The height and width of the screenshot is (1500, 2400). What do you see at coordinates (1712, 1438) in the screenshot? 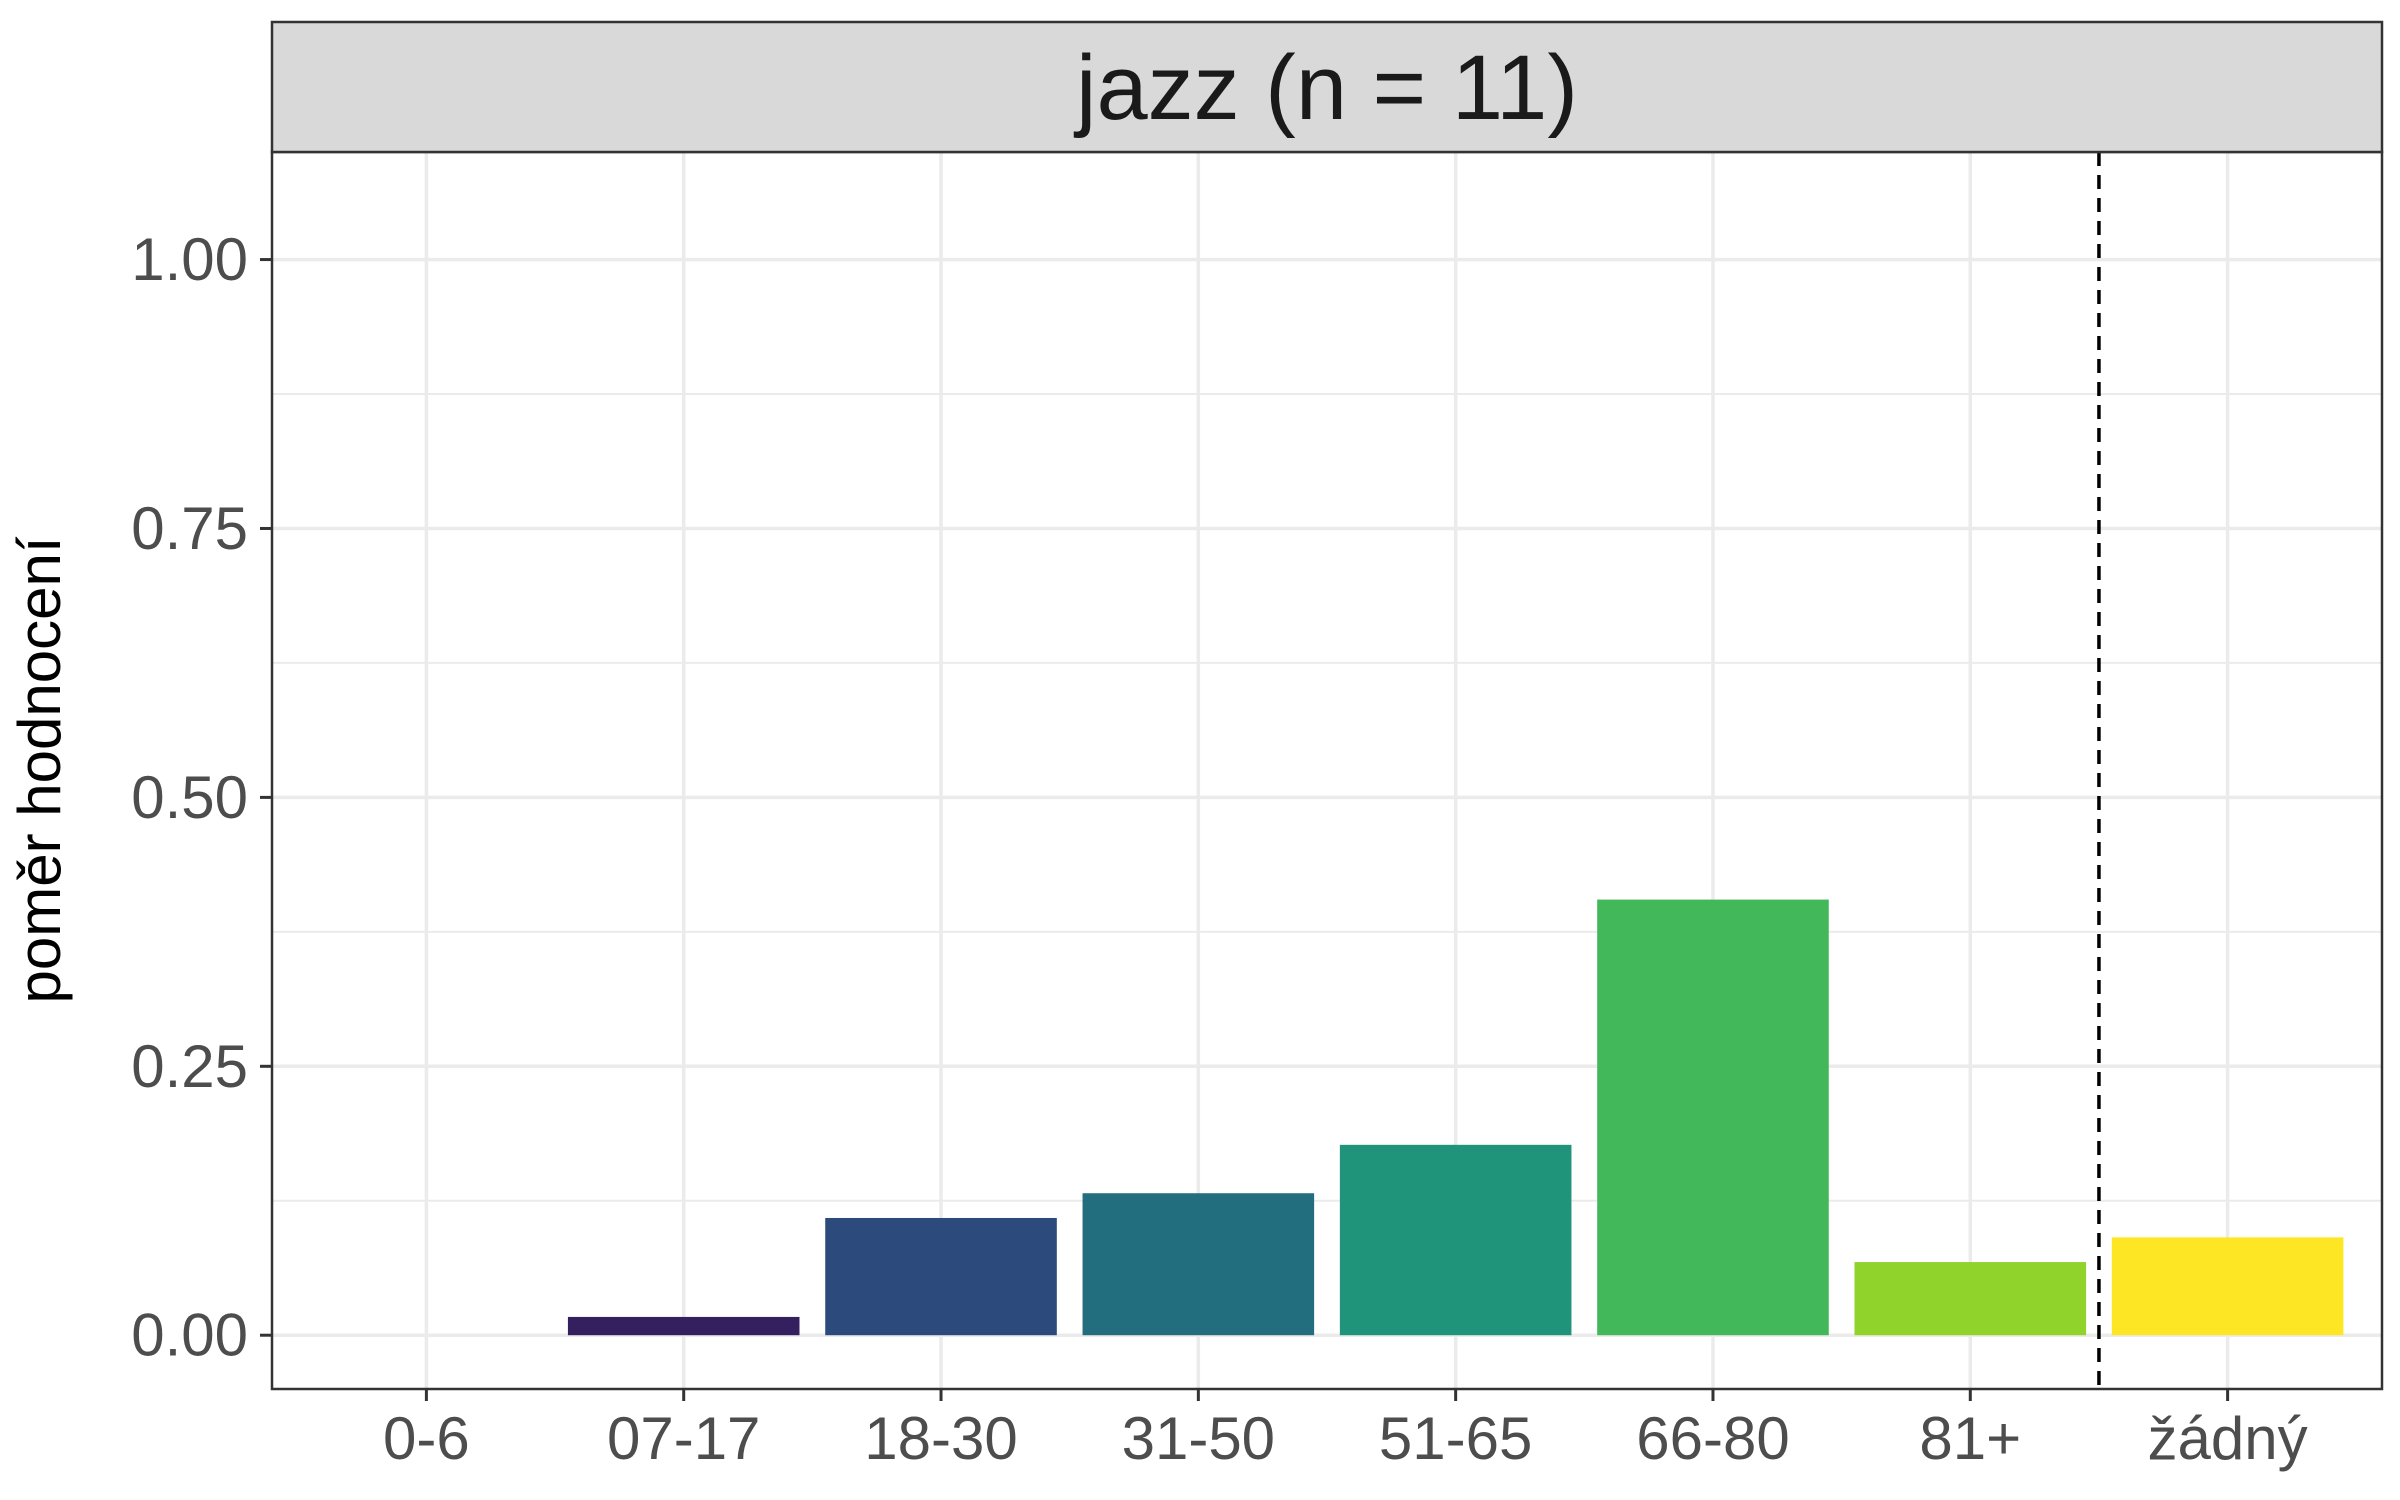
I see `x-tick-label: 66-80` at bounding box center [1712, 1438].